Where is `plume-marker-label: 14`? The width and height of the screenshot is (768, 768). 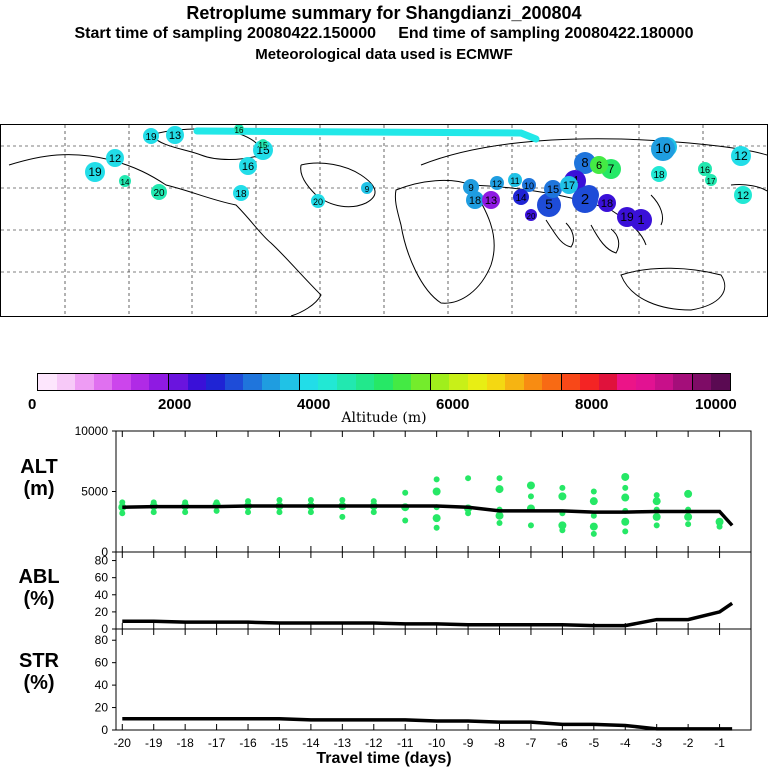
plume-marker-label: 14 is located at coordinates (521, 198).